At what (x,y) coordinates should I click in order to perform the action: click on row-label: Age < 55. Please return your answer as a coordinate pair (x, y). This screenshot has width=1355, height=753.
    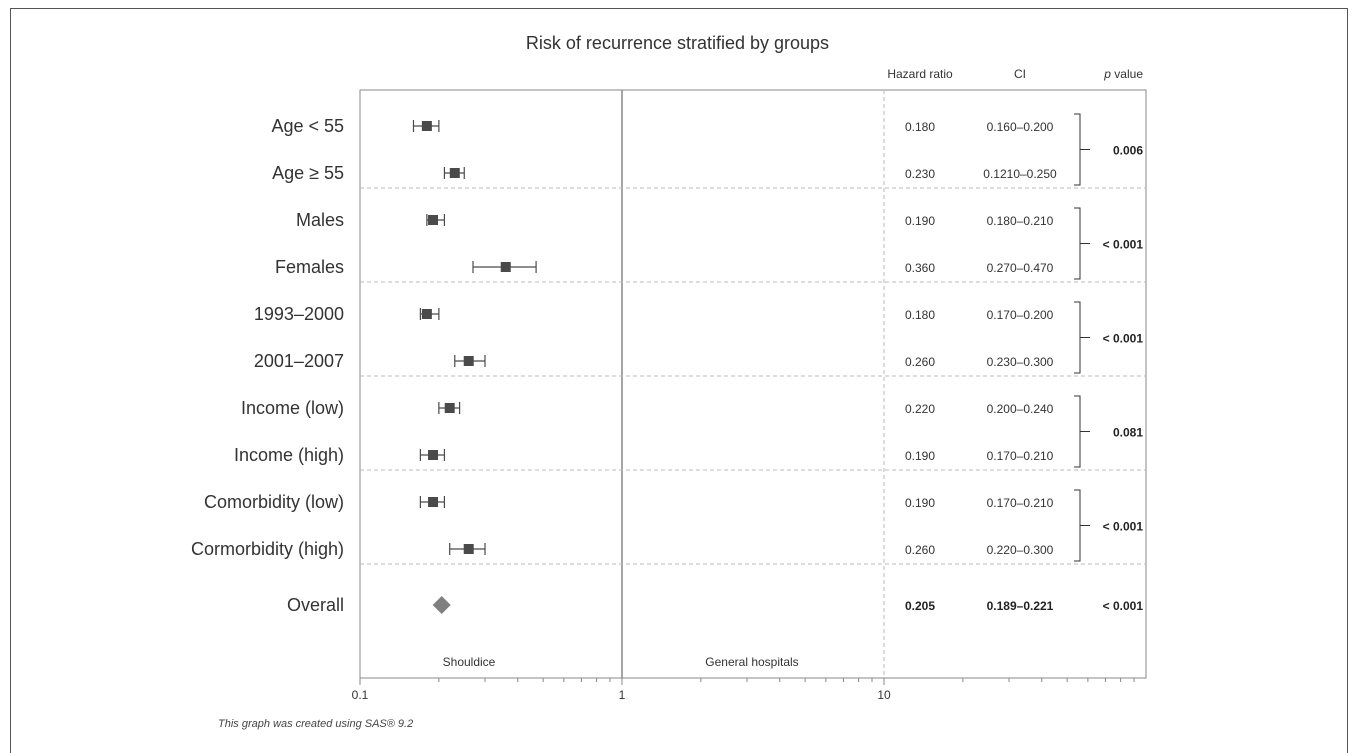
    Looking at the image, I should click on (307, 126).